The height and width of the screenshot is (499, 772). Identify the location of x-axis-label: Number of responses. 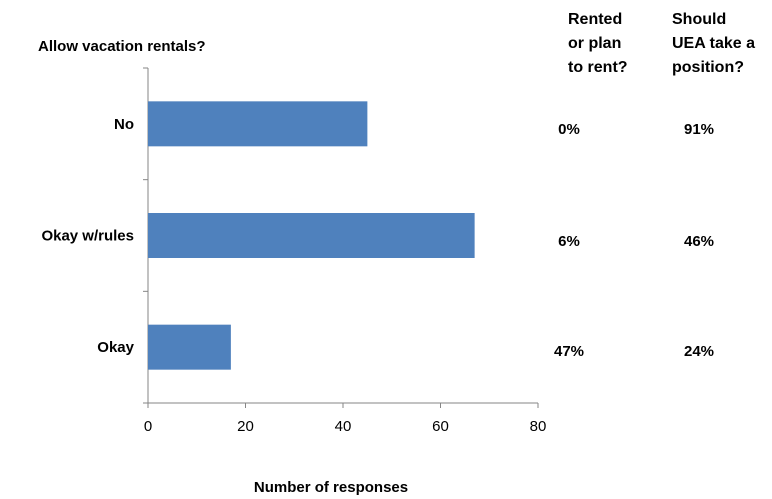
(331, 487).